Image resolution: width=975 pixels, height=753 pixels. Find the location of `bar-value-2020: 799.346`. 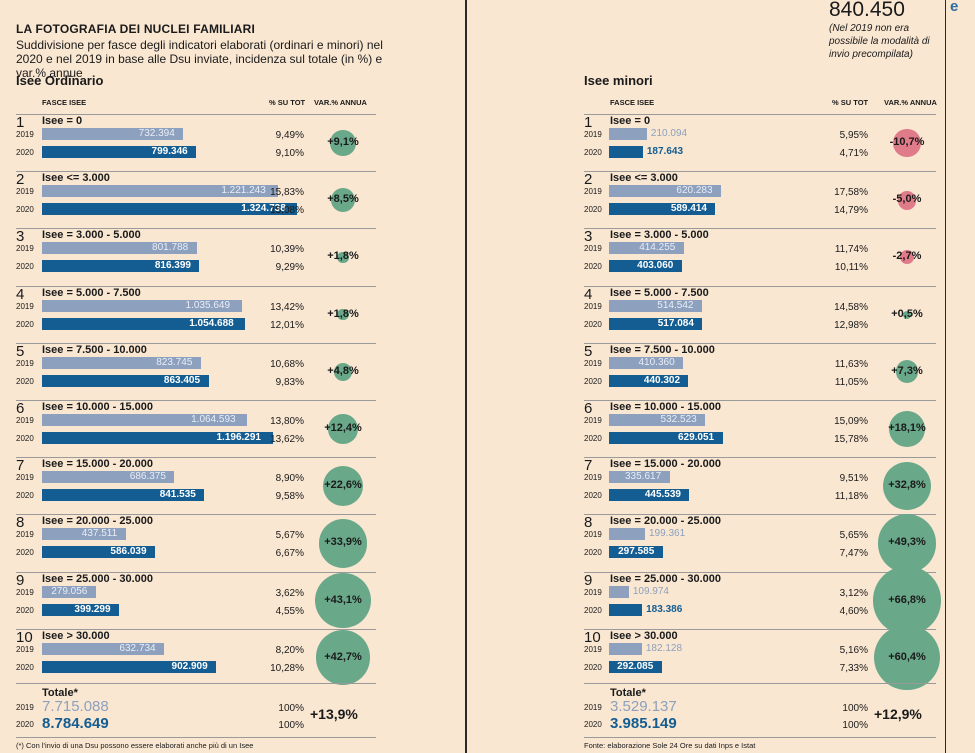

bar-value-2020: 799.346 is located at coordinates (169, 151).